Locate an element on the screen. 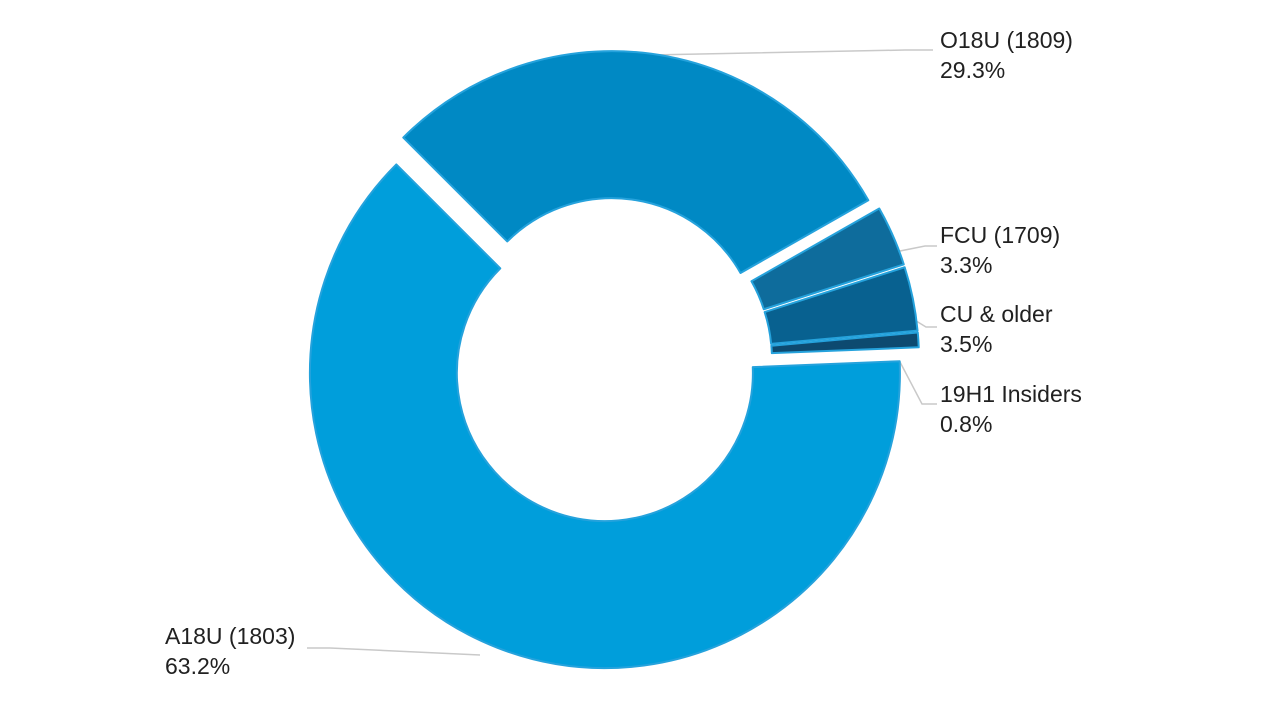 The width and height of the screenshot is (1280, 720). slice-label-a18u-1803: A18U (1803) is located at coordinates (230, 636).